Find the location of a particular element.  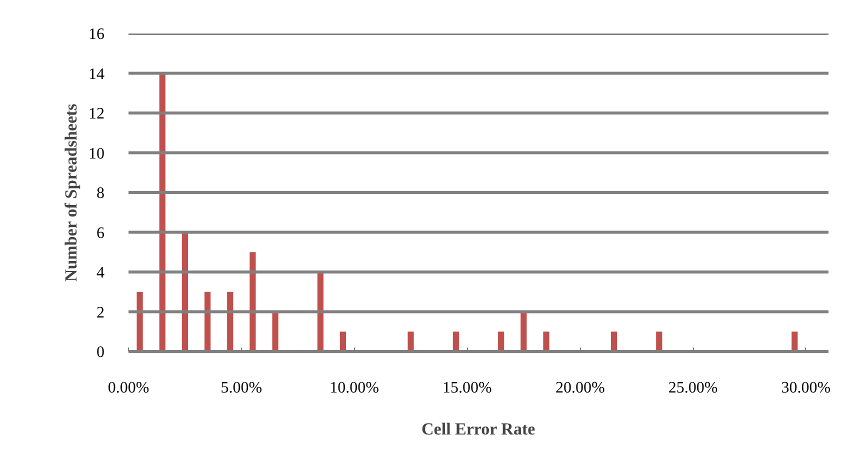

x-tick-label: 30.00% is located at coordinates (806, 388).